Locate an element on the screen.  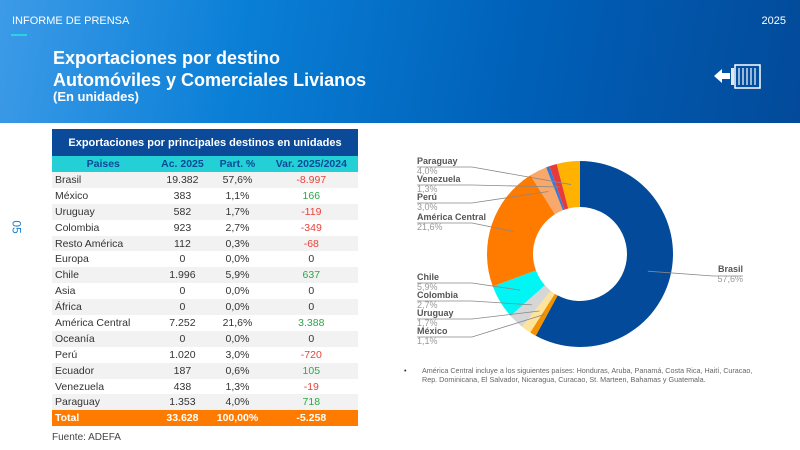
share-cell: 5,9% is located at coordinates (237, 275).